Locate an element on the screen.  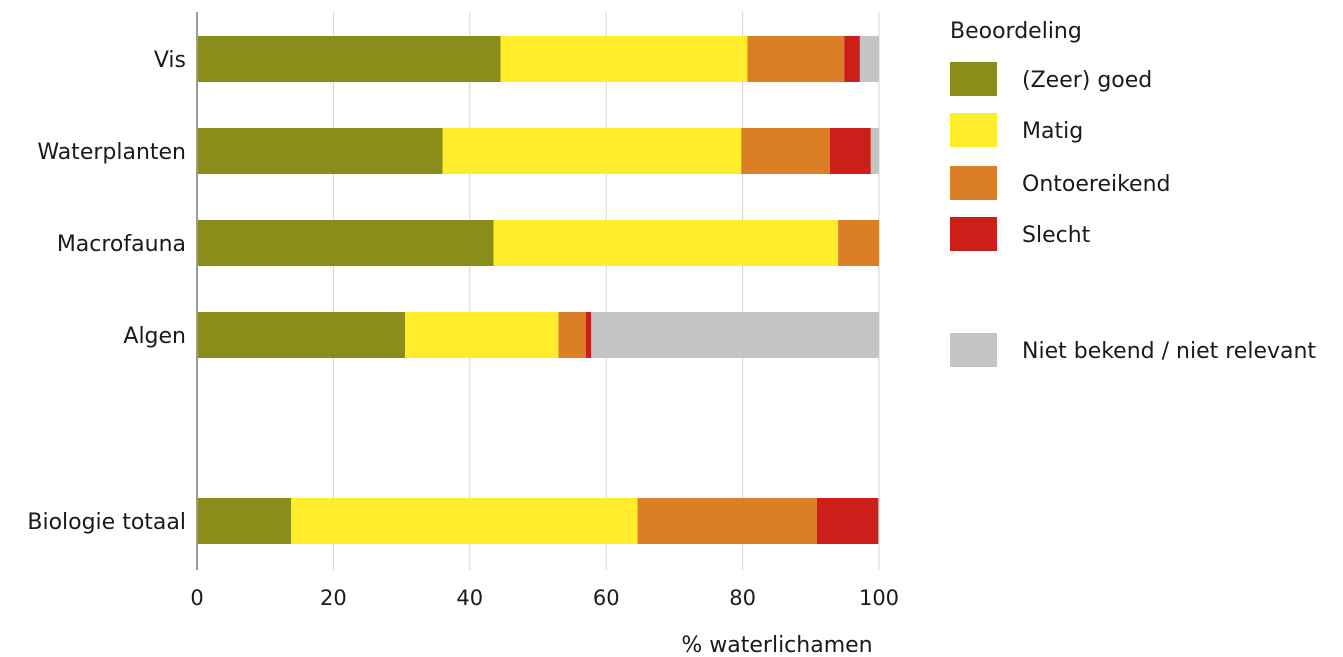
category-label-waterplanten: Waterplanten is located at coordinates (111, 152).